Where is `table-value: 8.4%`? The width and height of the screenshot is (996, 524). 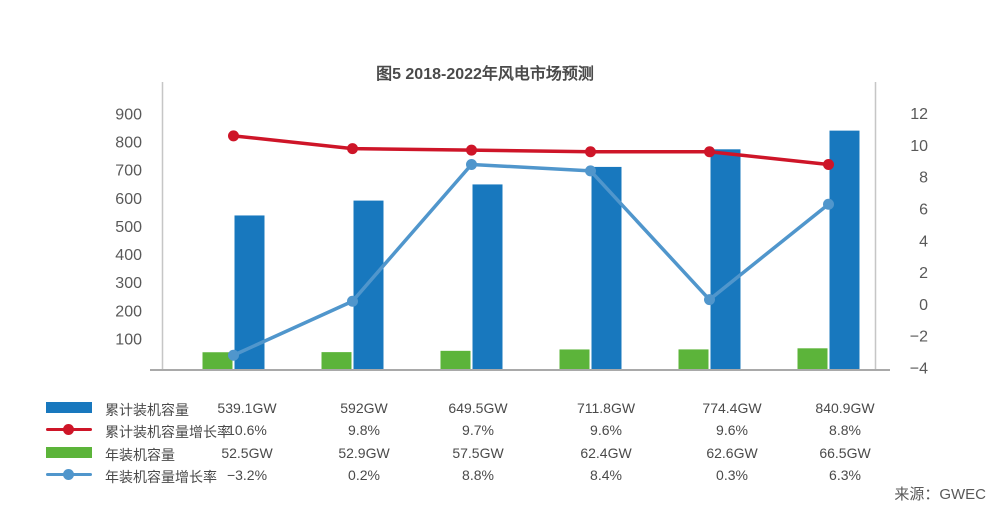
table-value: 8.4% is located at coordinates (606, 475).